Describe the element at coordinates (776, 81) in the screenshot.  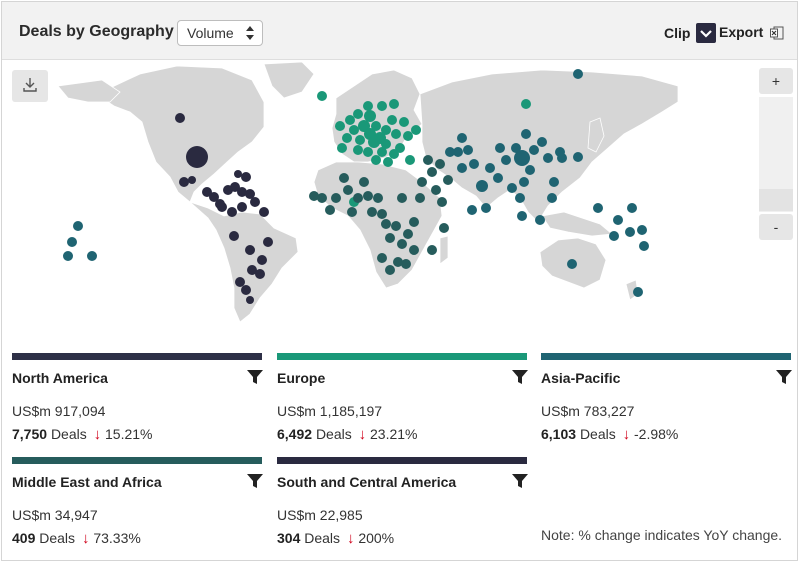
I see `zoom-in-button: +` at that location.